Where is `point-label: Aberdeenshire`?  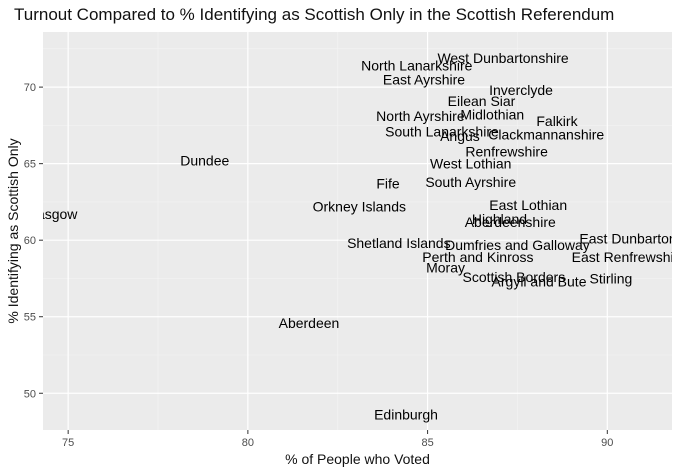
point-label: Aberdeenshire is located at coordinates (510, 222).